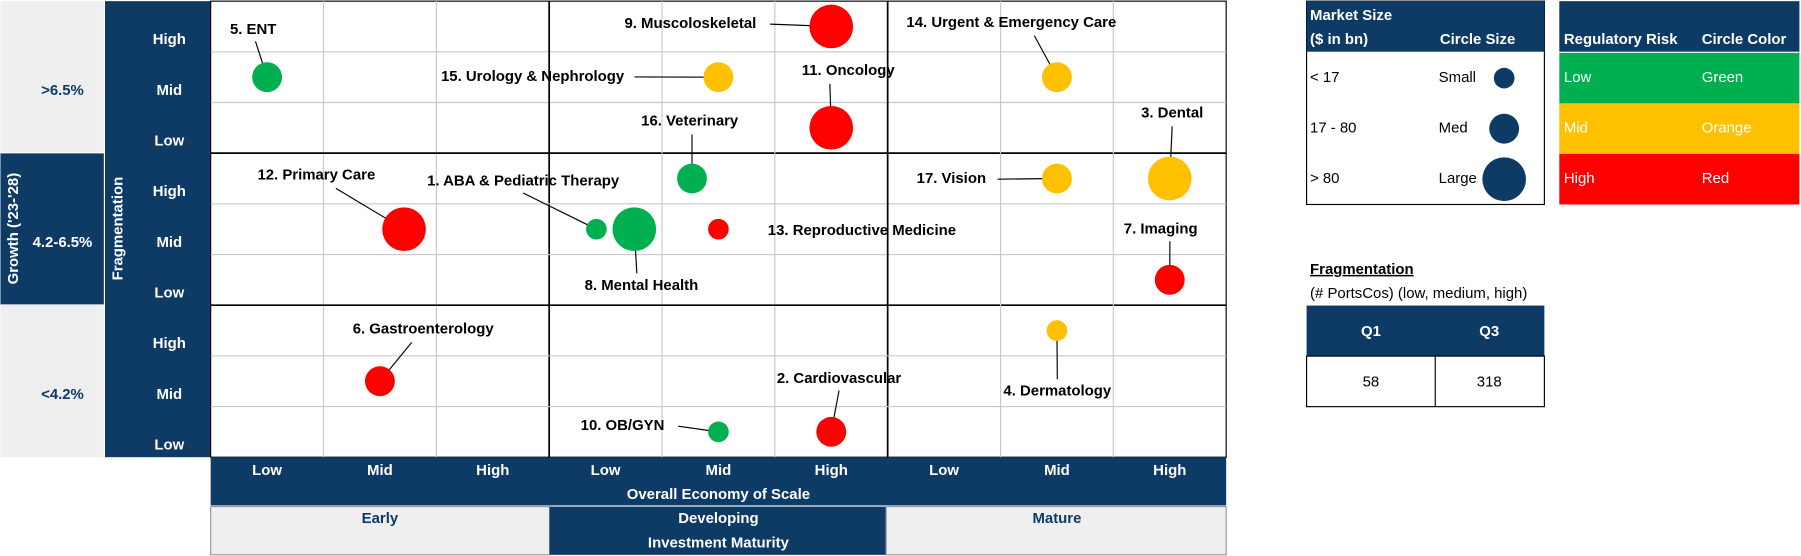 The image size is (1801, 556). Describe the element at coordinates (1425, 331) in the screenshot. I see `table-header` at that location.